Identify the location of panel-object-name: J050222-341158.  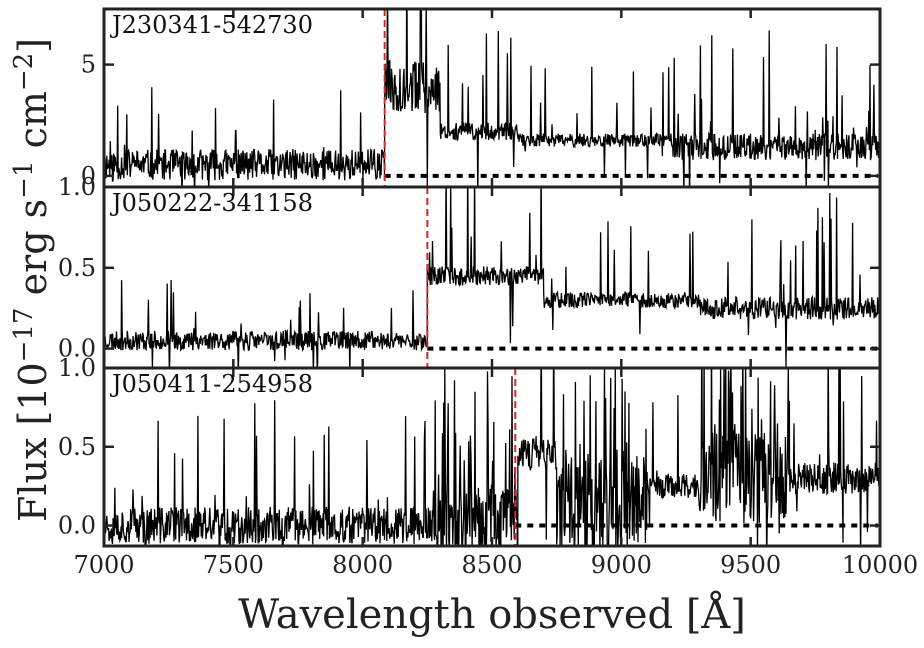
(211, 203).